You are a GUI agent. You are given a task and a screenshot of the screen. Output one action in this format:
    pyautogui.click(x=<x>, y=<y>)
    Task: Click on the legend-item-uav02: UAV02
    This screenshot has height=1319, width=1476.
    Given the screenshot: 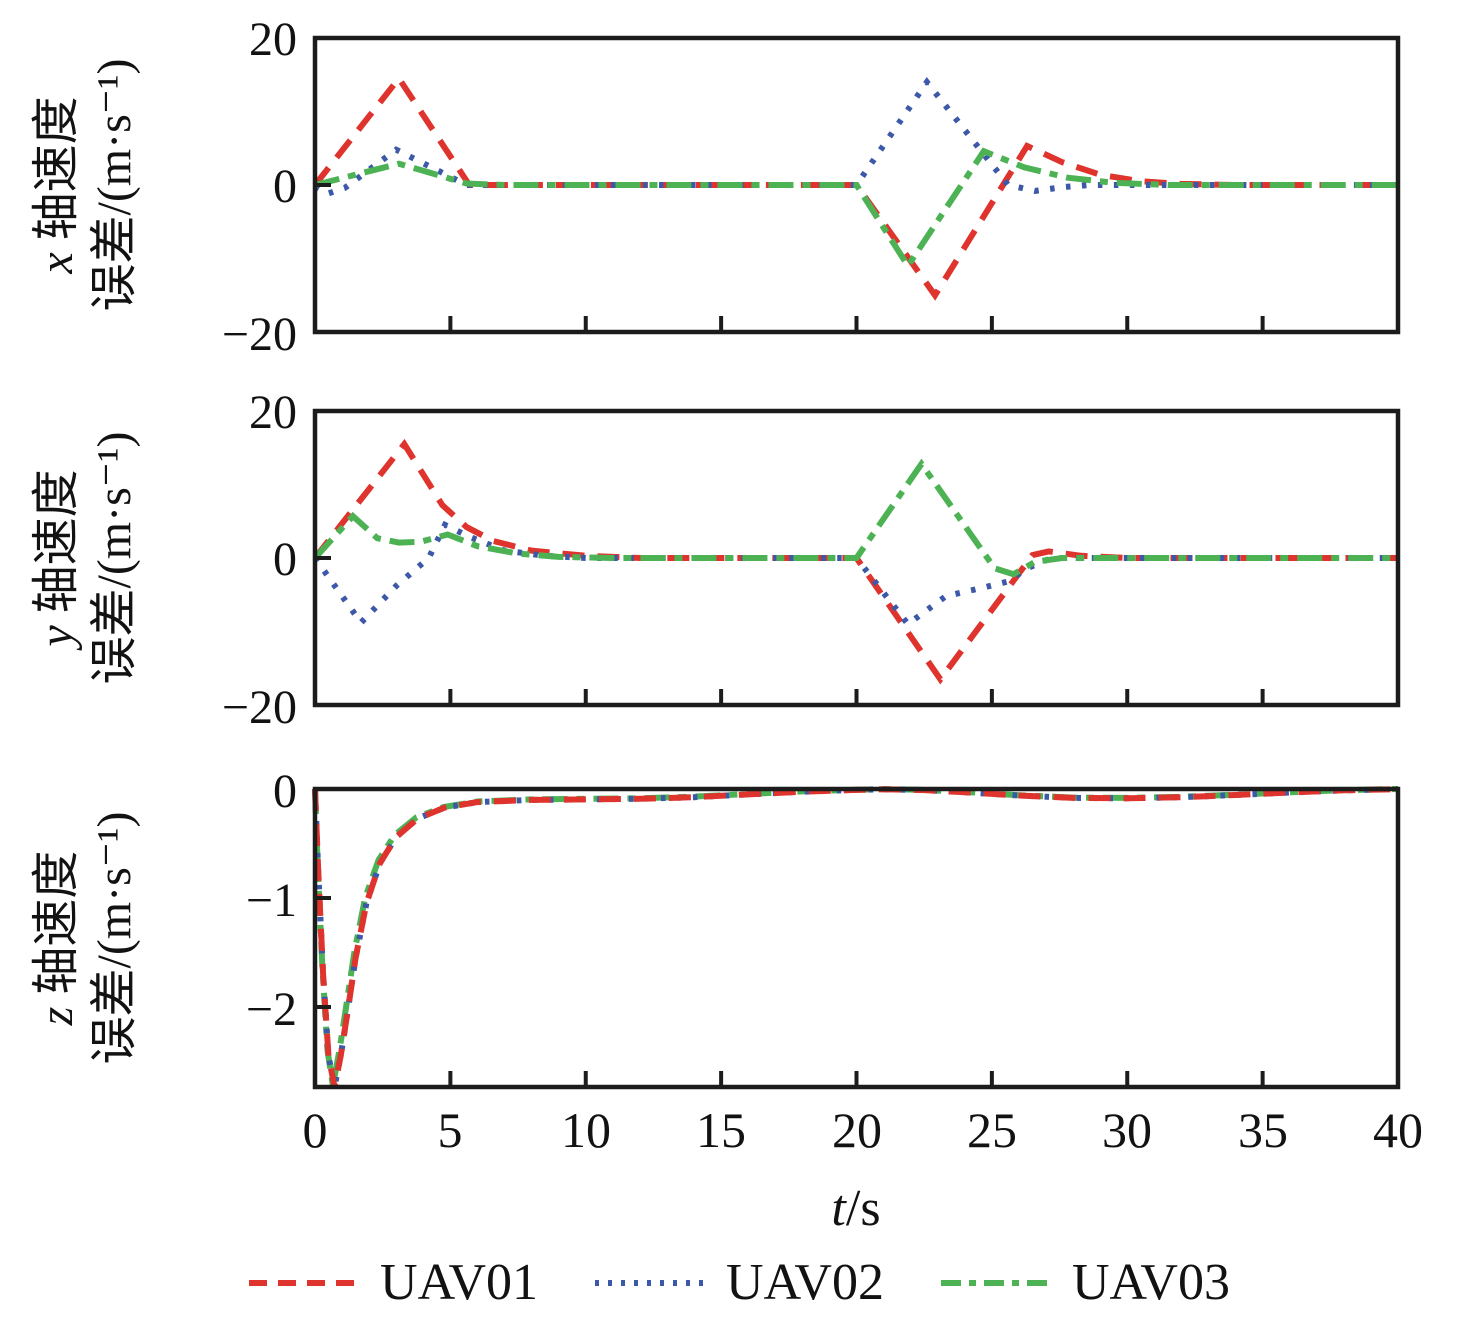 What is the action you would take?
    pyautogui.click(x=738, y=1283)
    